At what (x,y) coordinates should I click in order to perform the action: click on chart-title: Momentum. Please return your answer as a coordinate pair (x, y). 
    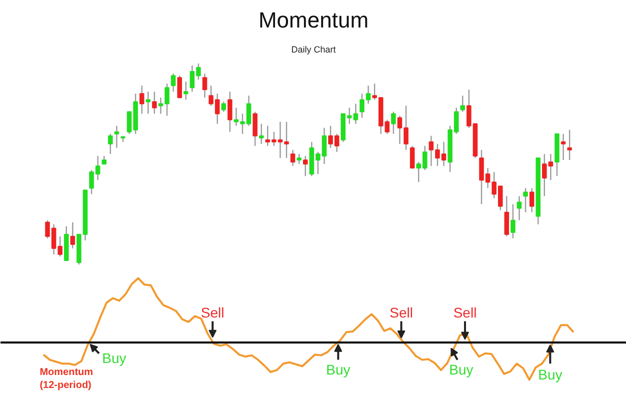
    Looking at the image, I should click on (313, 20).